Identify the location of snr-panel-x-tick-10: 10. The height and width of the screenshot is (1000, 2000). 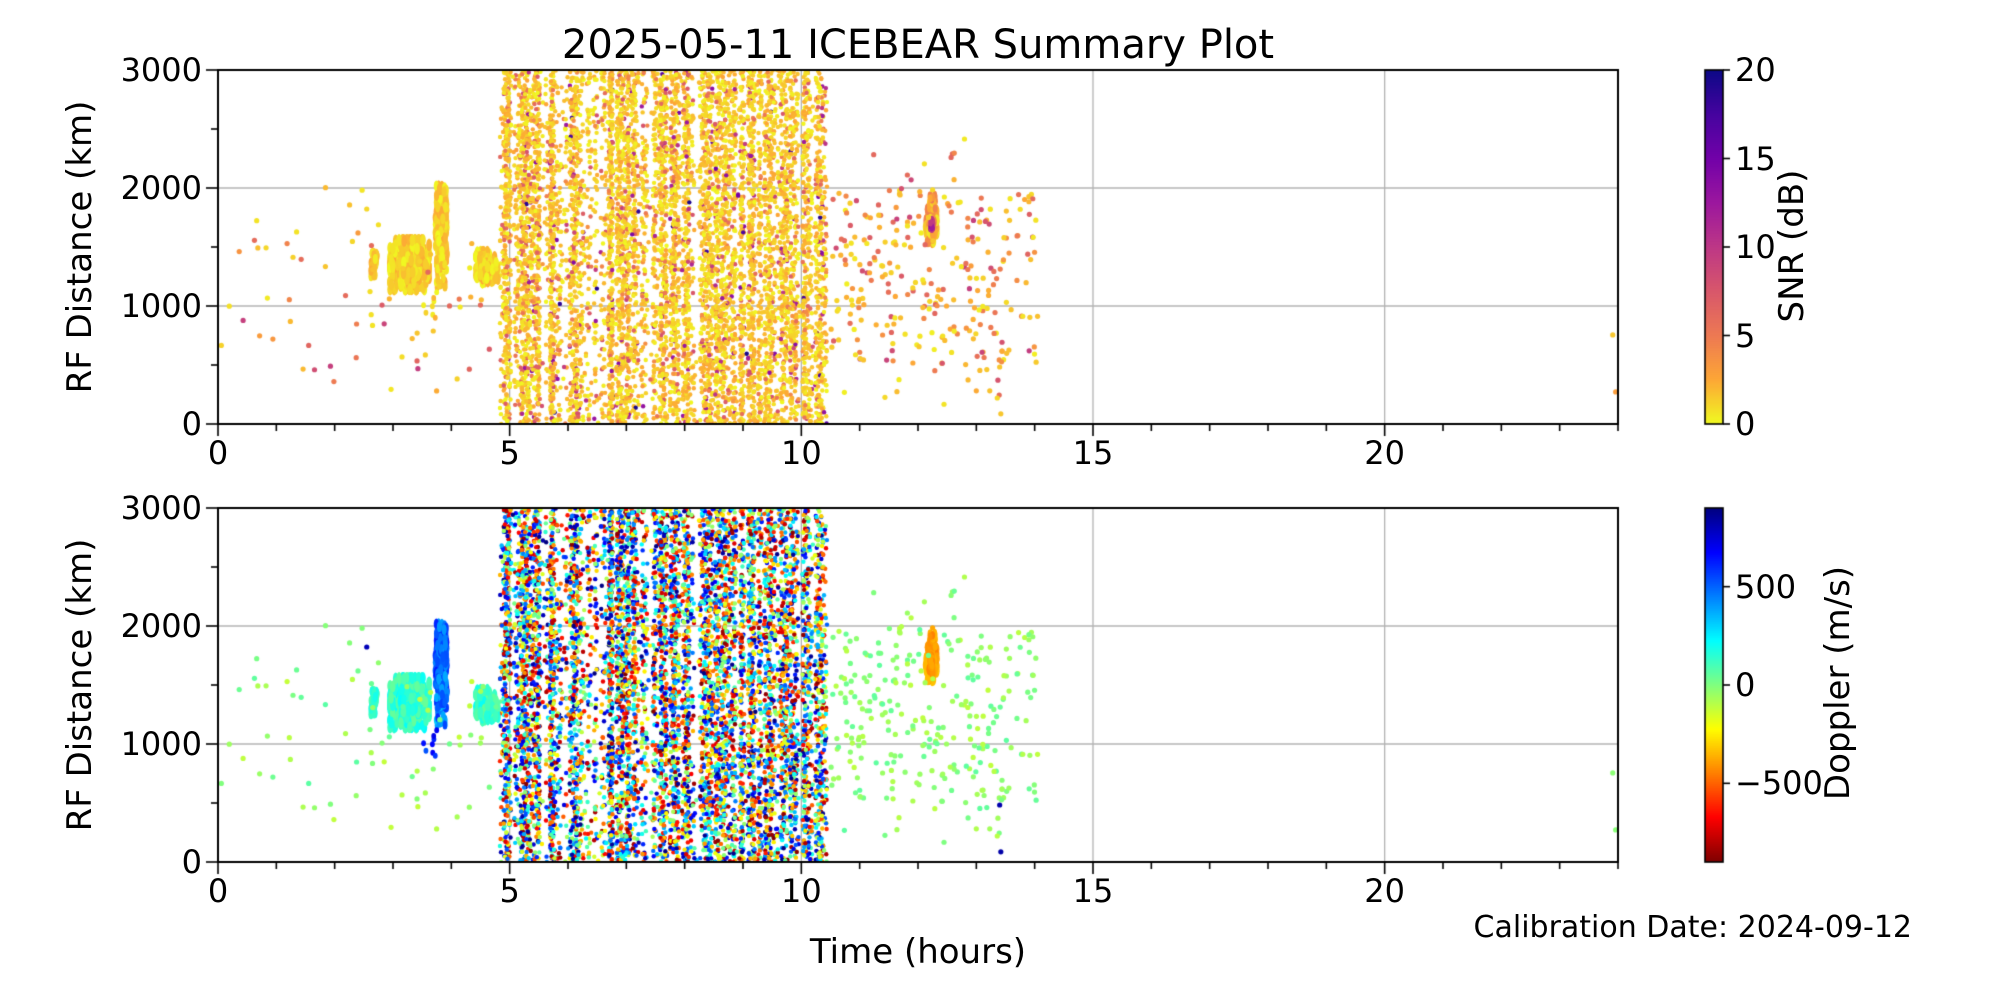
(801, 453).